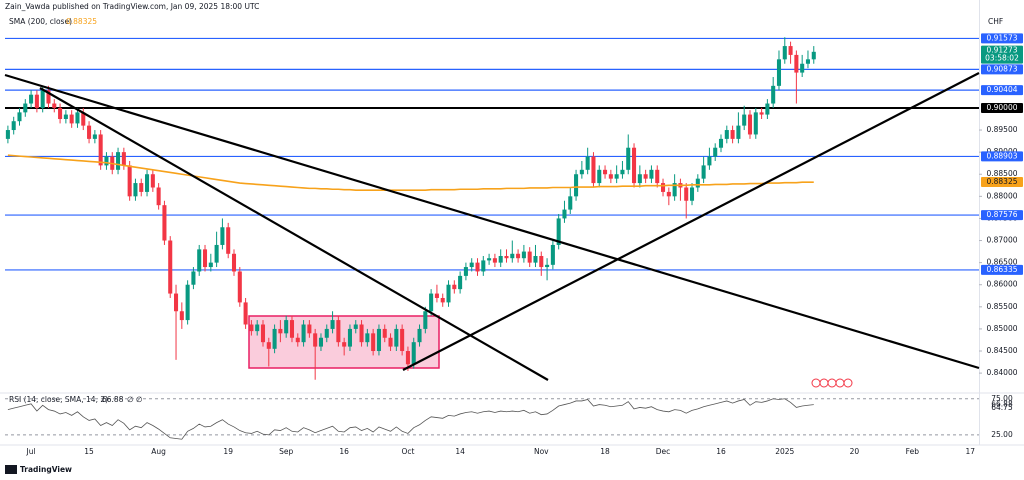 Image resolution: width=1024 pixels, height=480 pixels. I want to click on y-tick-label: 0.86500, so click(1001, 262).